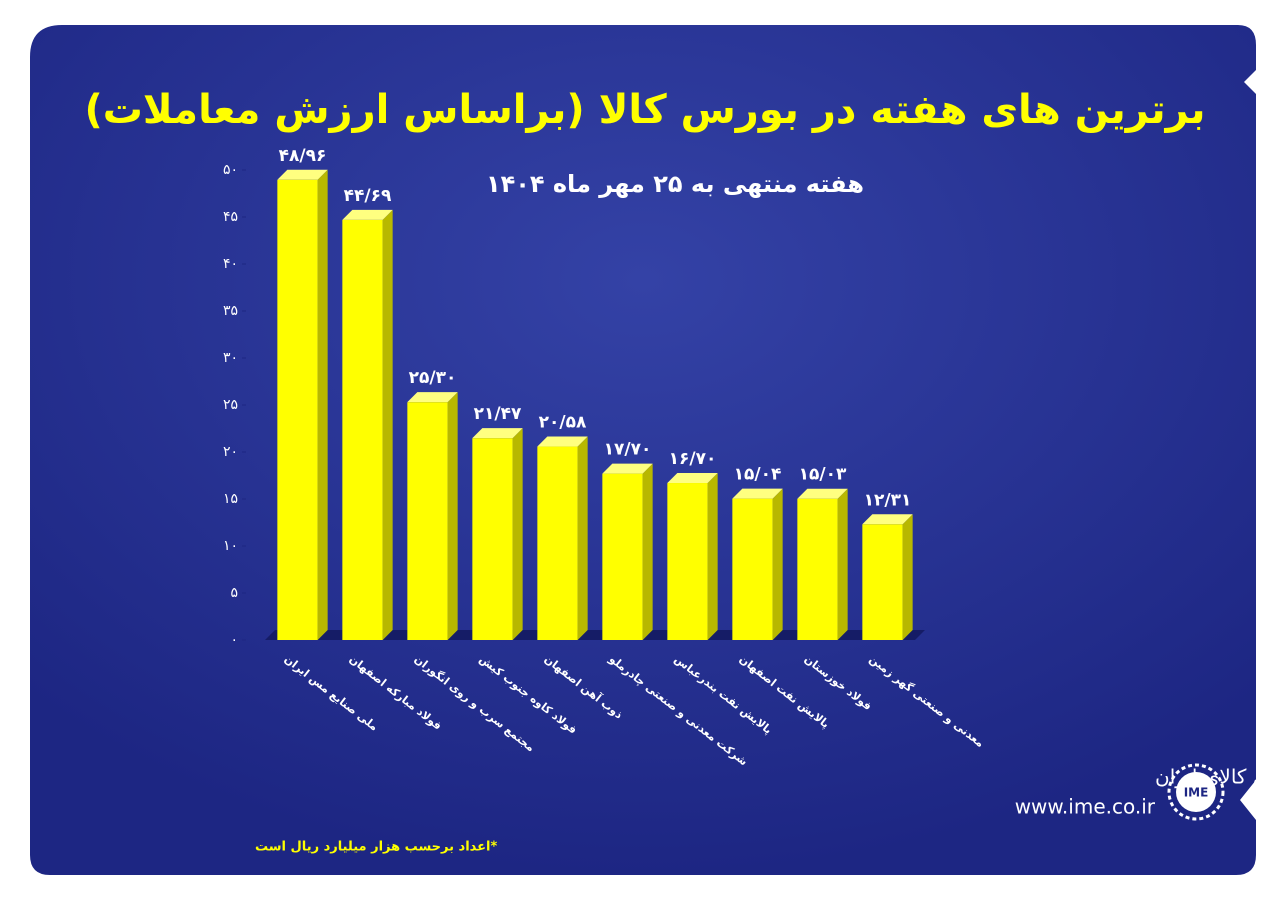 The width and height of the screenshot is (1280, 901). I want to click on y-tick-label: ۱۵, so click(230, 499).